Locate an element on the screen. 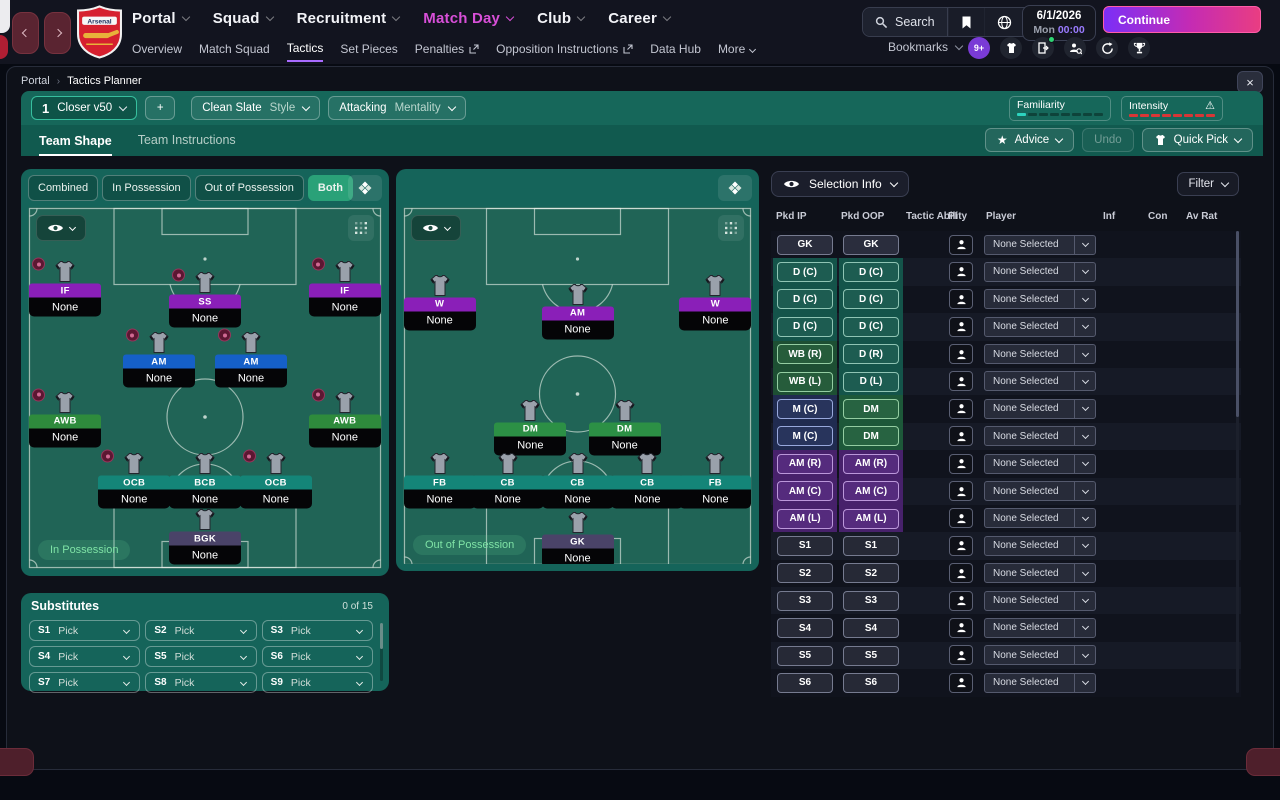 The height and width of the screenshot is (800, 1280). player-slot-bgk: BGK None is located at coordinates (205, 536).